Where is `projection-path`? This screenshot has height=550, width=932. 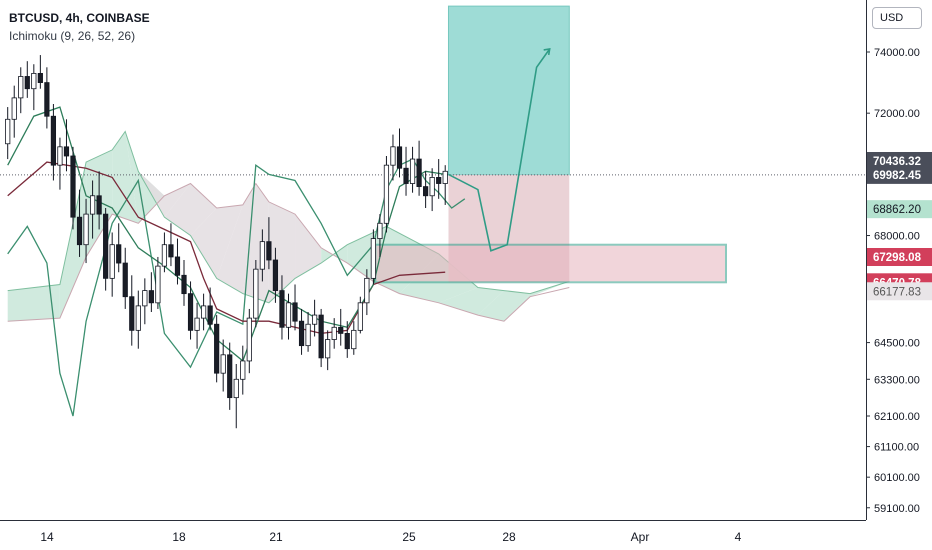 projection-path is located at coordinates (499, 150).